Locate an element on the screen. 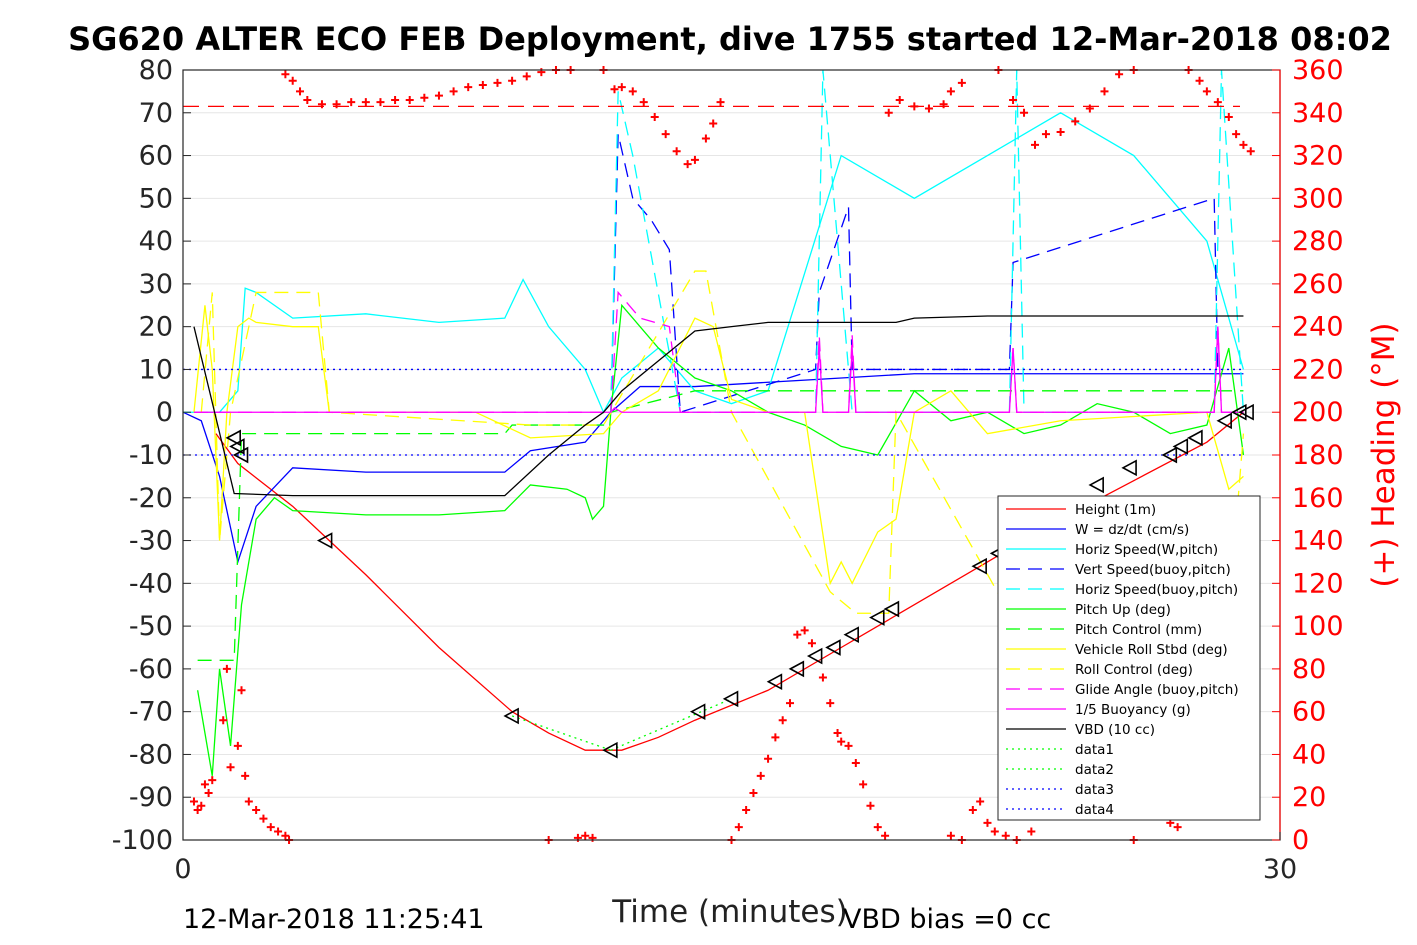 This screenshot has width=1417, height=945. legend-label: data4 is located at coordinates (1094, 810).